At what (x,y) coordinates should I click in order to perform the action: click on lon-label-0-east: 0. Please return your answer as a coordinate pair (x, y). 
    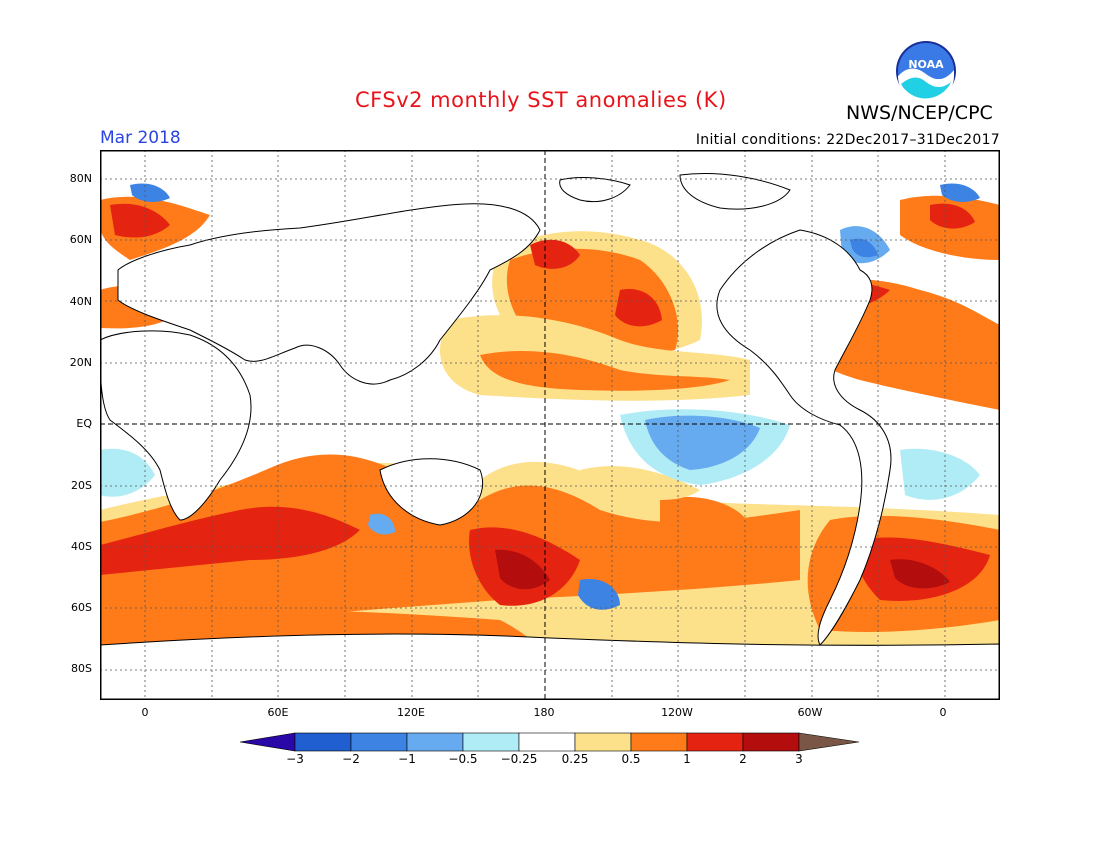
    Looking at the image, I should click on (943, 712).